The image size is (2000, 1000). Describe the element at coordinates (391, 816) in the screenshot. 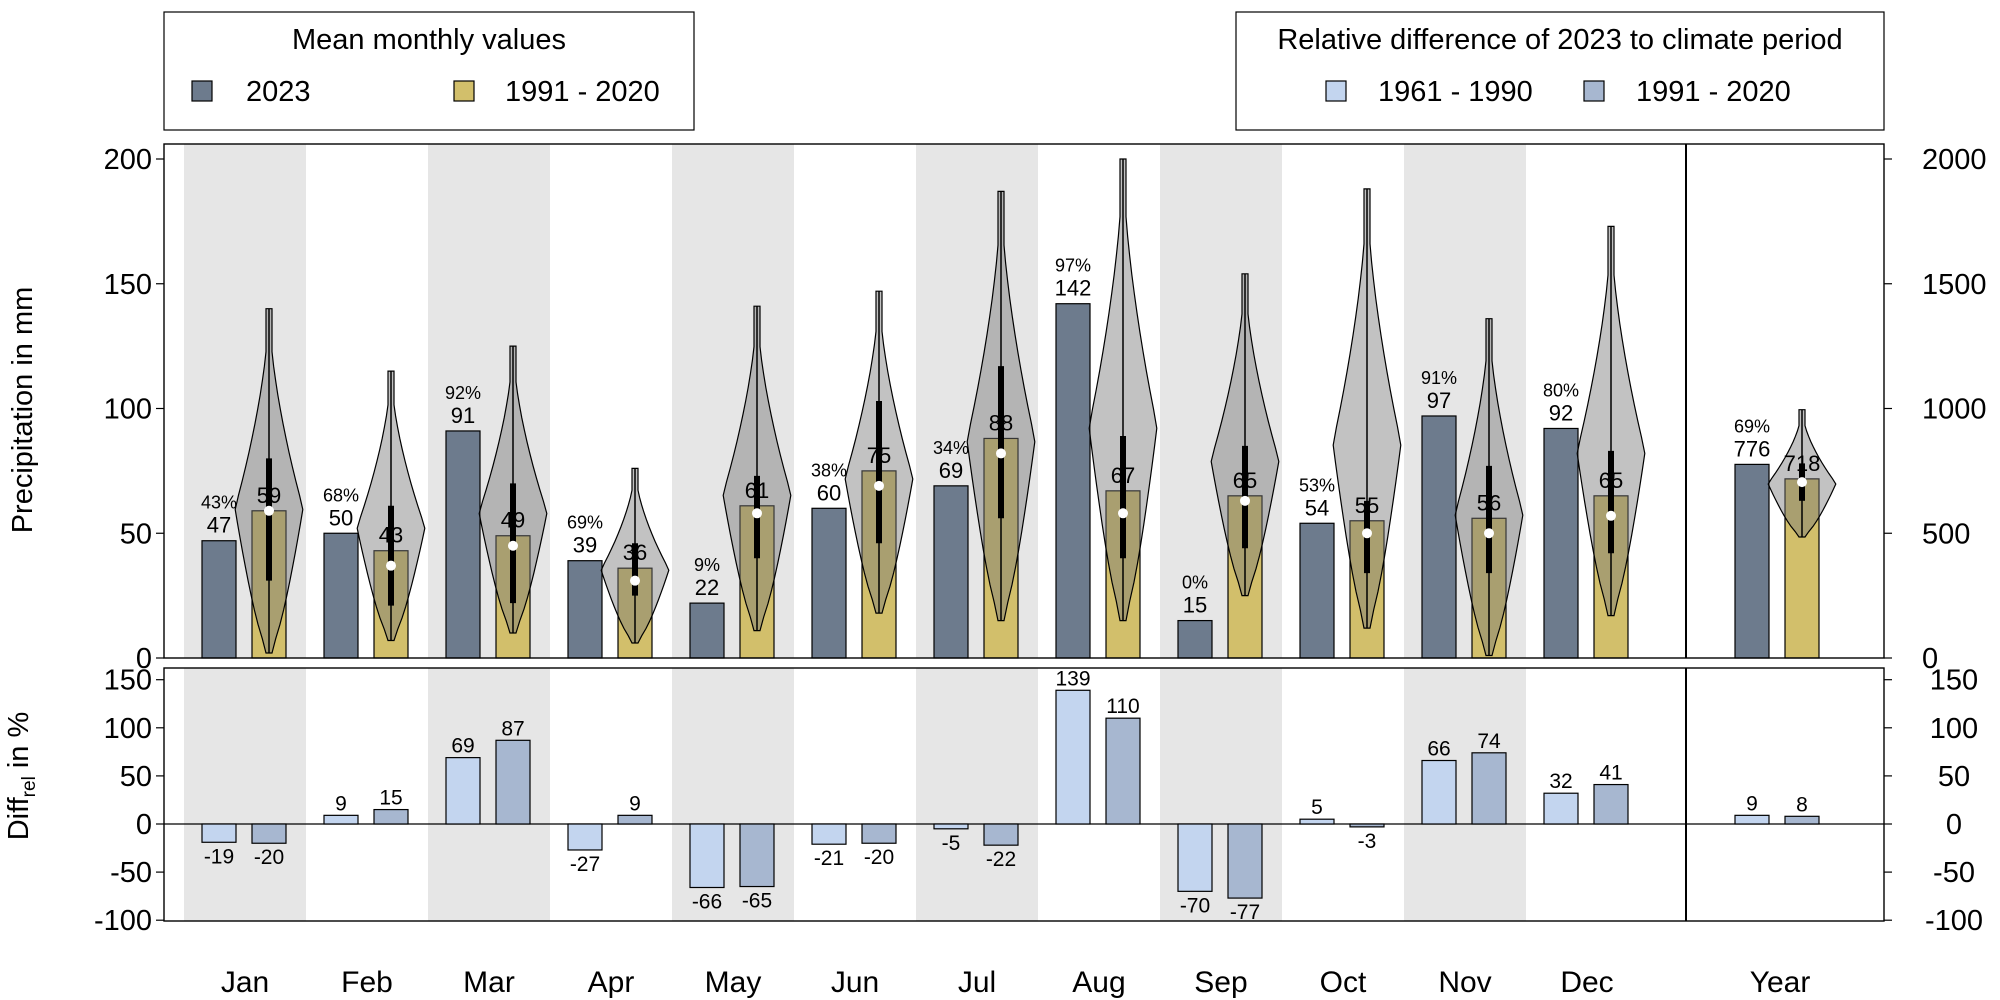

I see `diff-bar-1991-2020-Feb` at that location.